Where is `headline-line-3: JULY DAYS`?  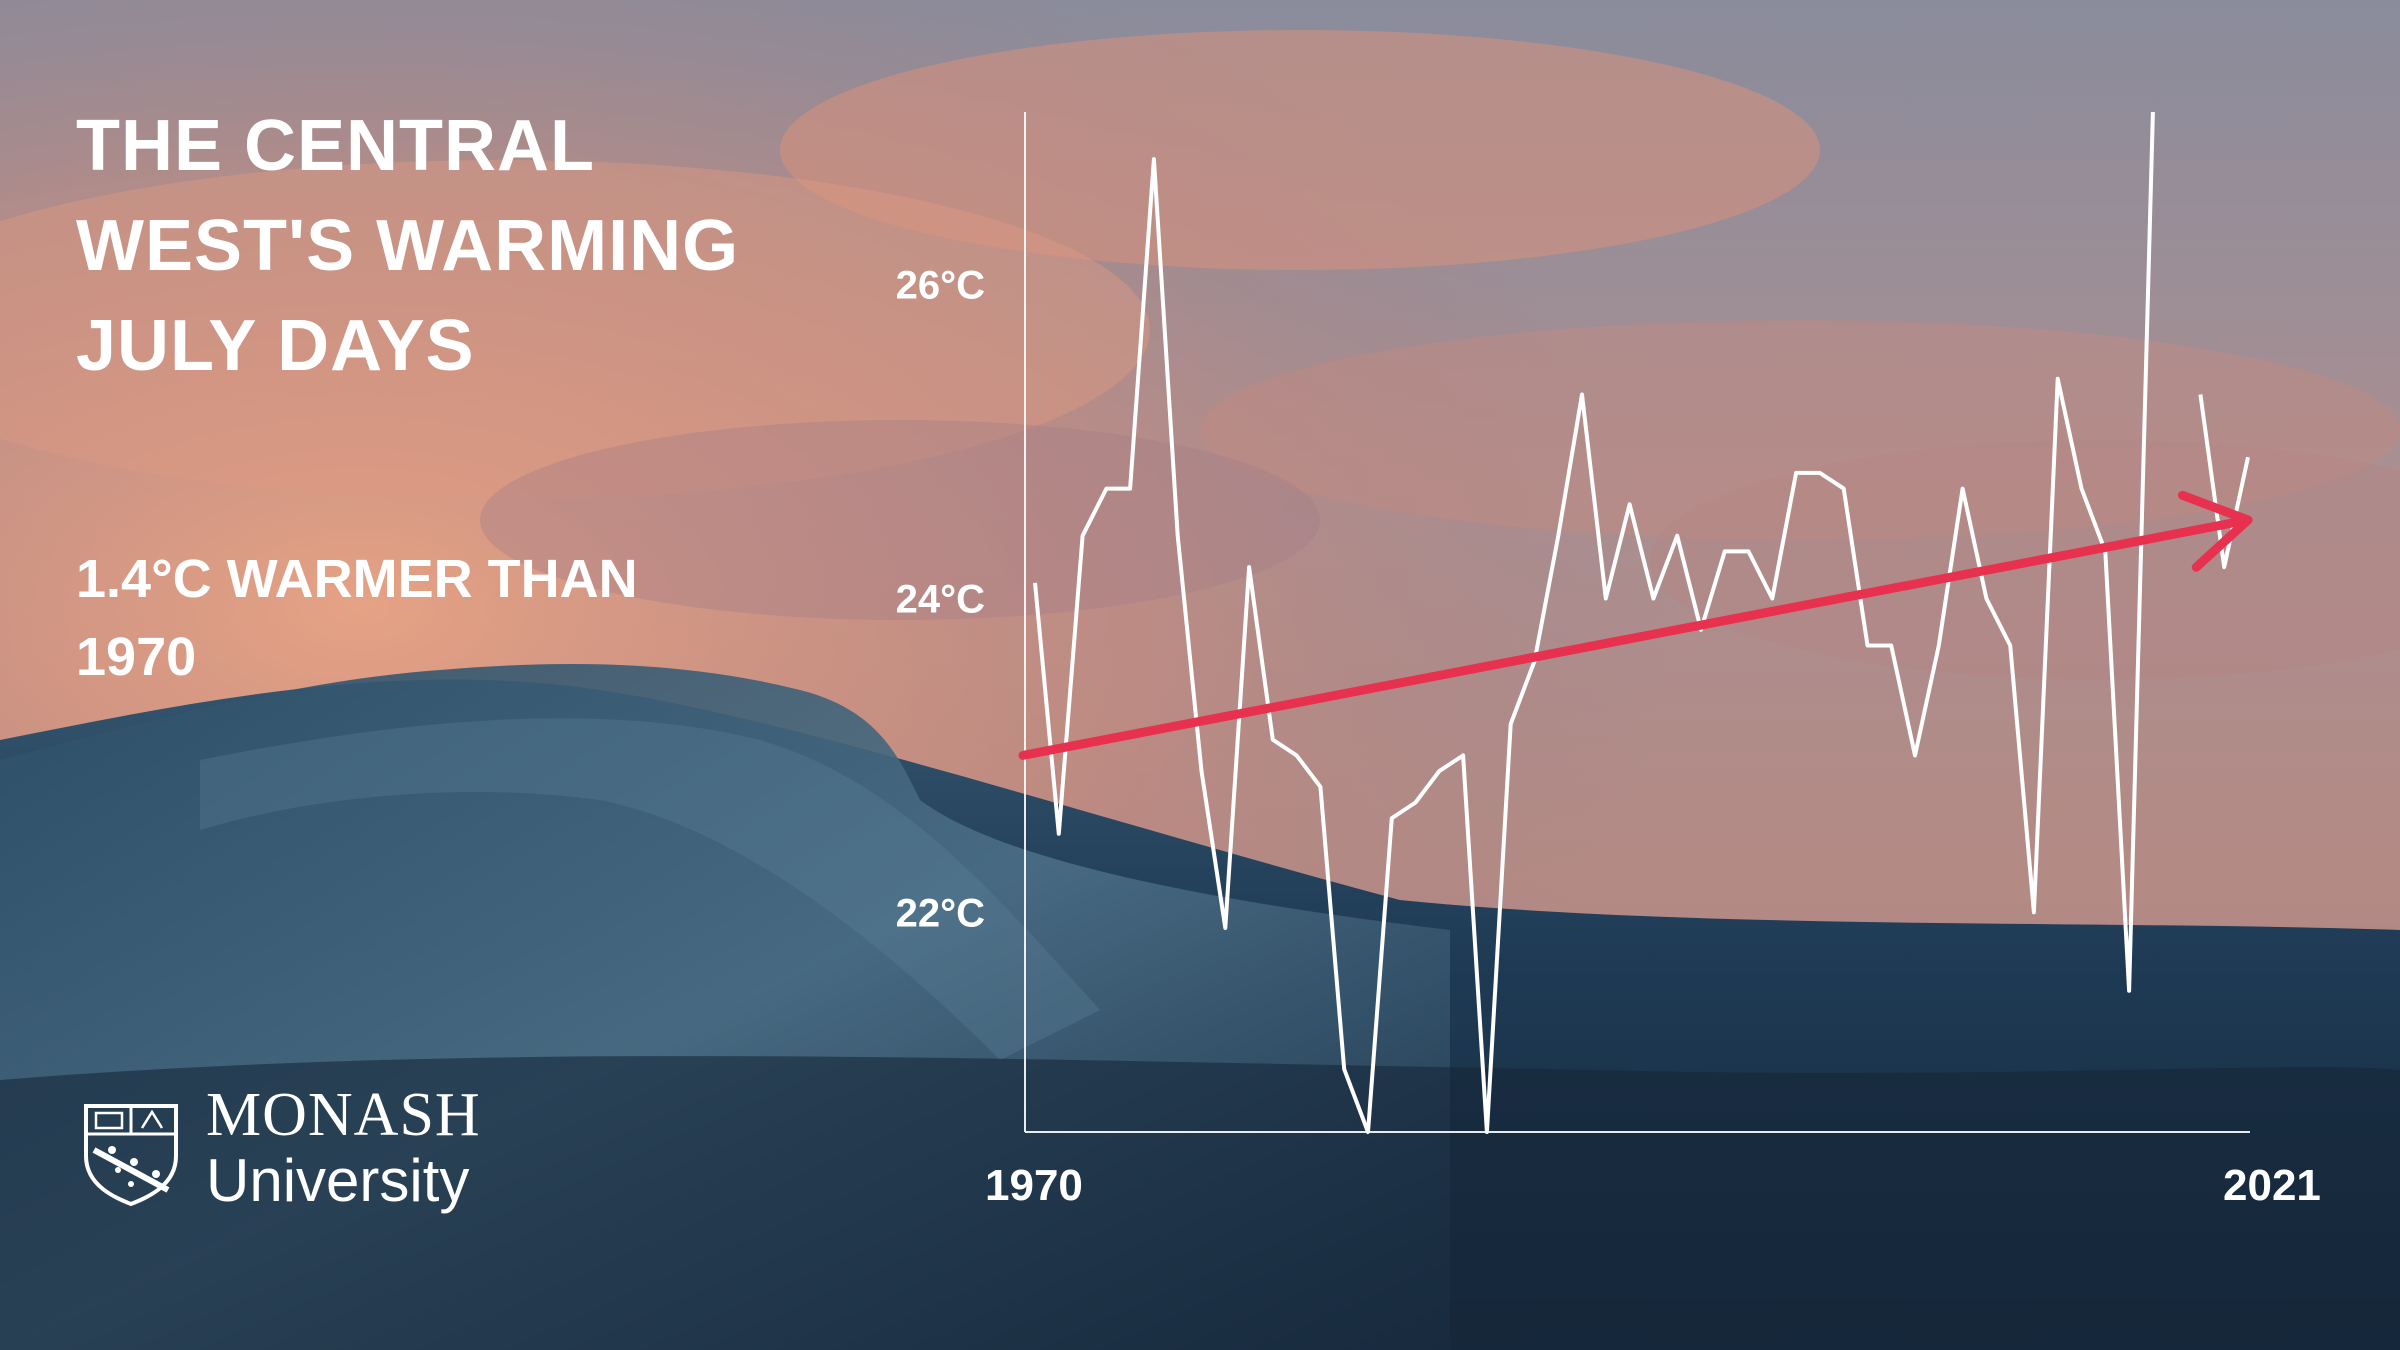 headline-line-3: JULY DAYS is located at coordinates (275, 346).